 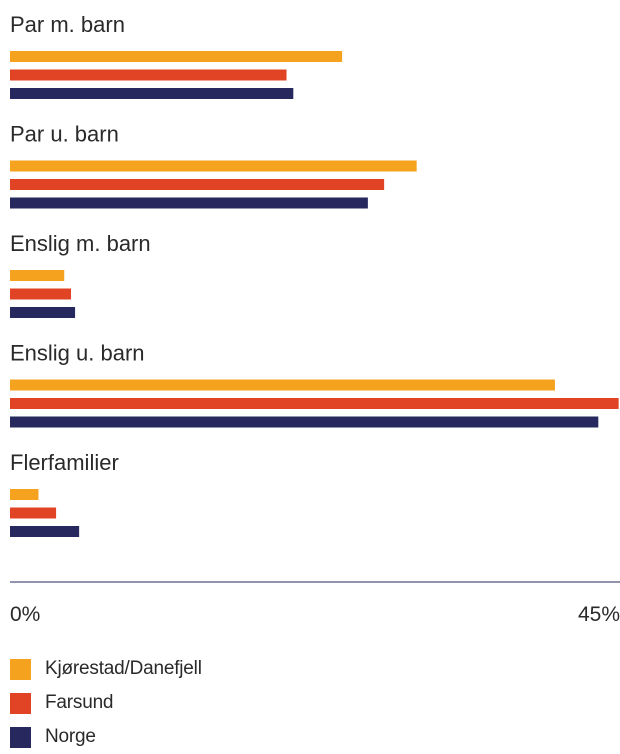 What do you see at coordinates (64, 134) in the screenshot?
I see `category-label: Par u. barn` at bounding box center [64, 134].